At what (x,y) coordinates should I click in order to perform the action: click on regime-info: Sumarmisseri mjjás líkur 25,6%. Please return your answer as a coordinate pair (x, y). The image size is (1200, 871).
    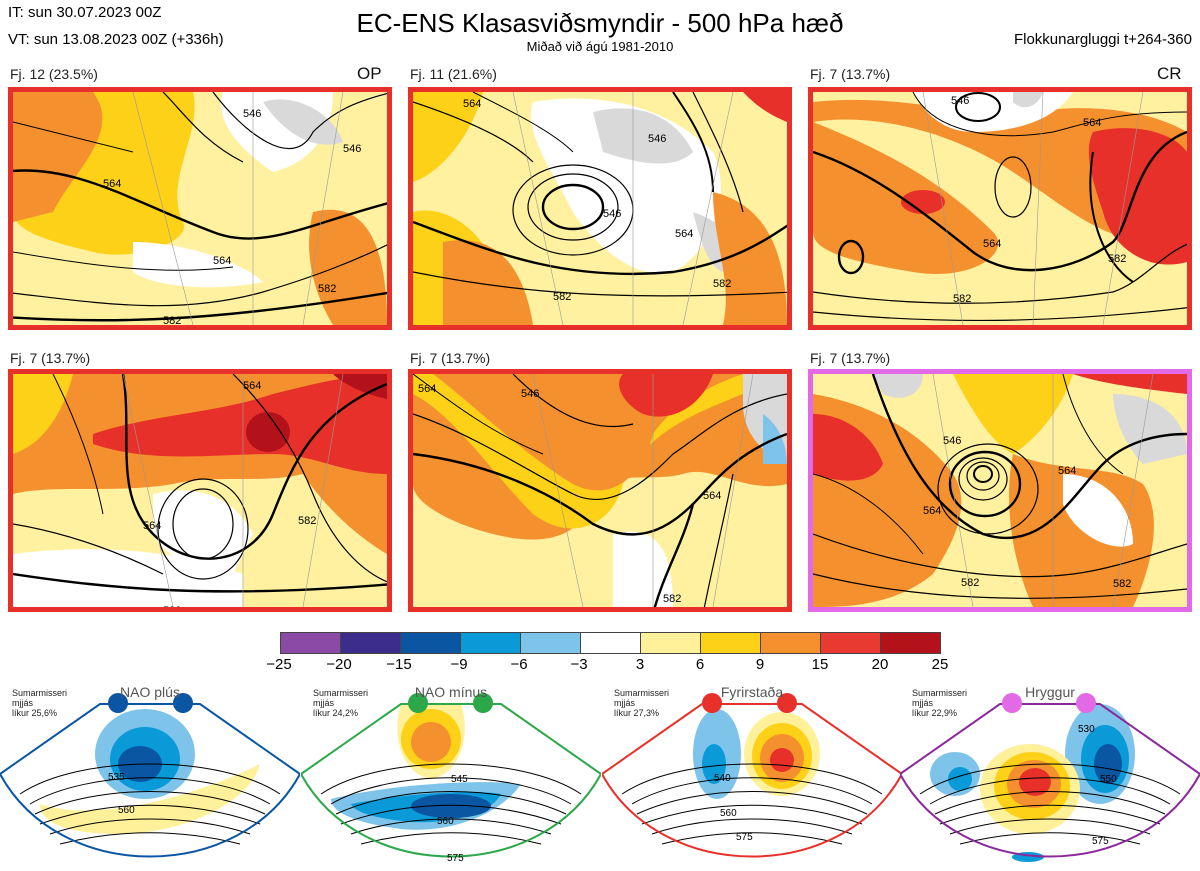
    Looking at the image, I should click on (39, 703).